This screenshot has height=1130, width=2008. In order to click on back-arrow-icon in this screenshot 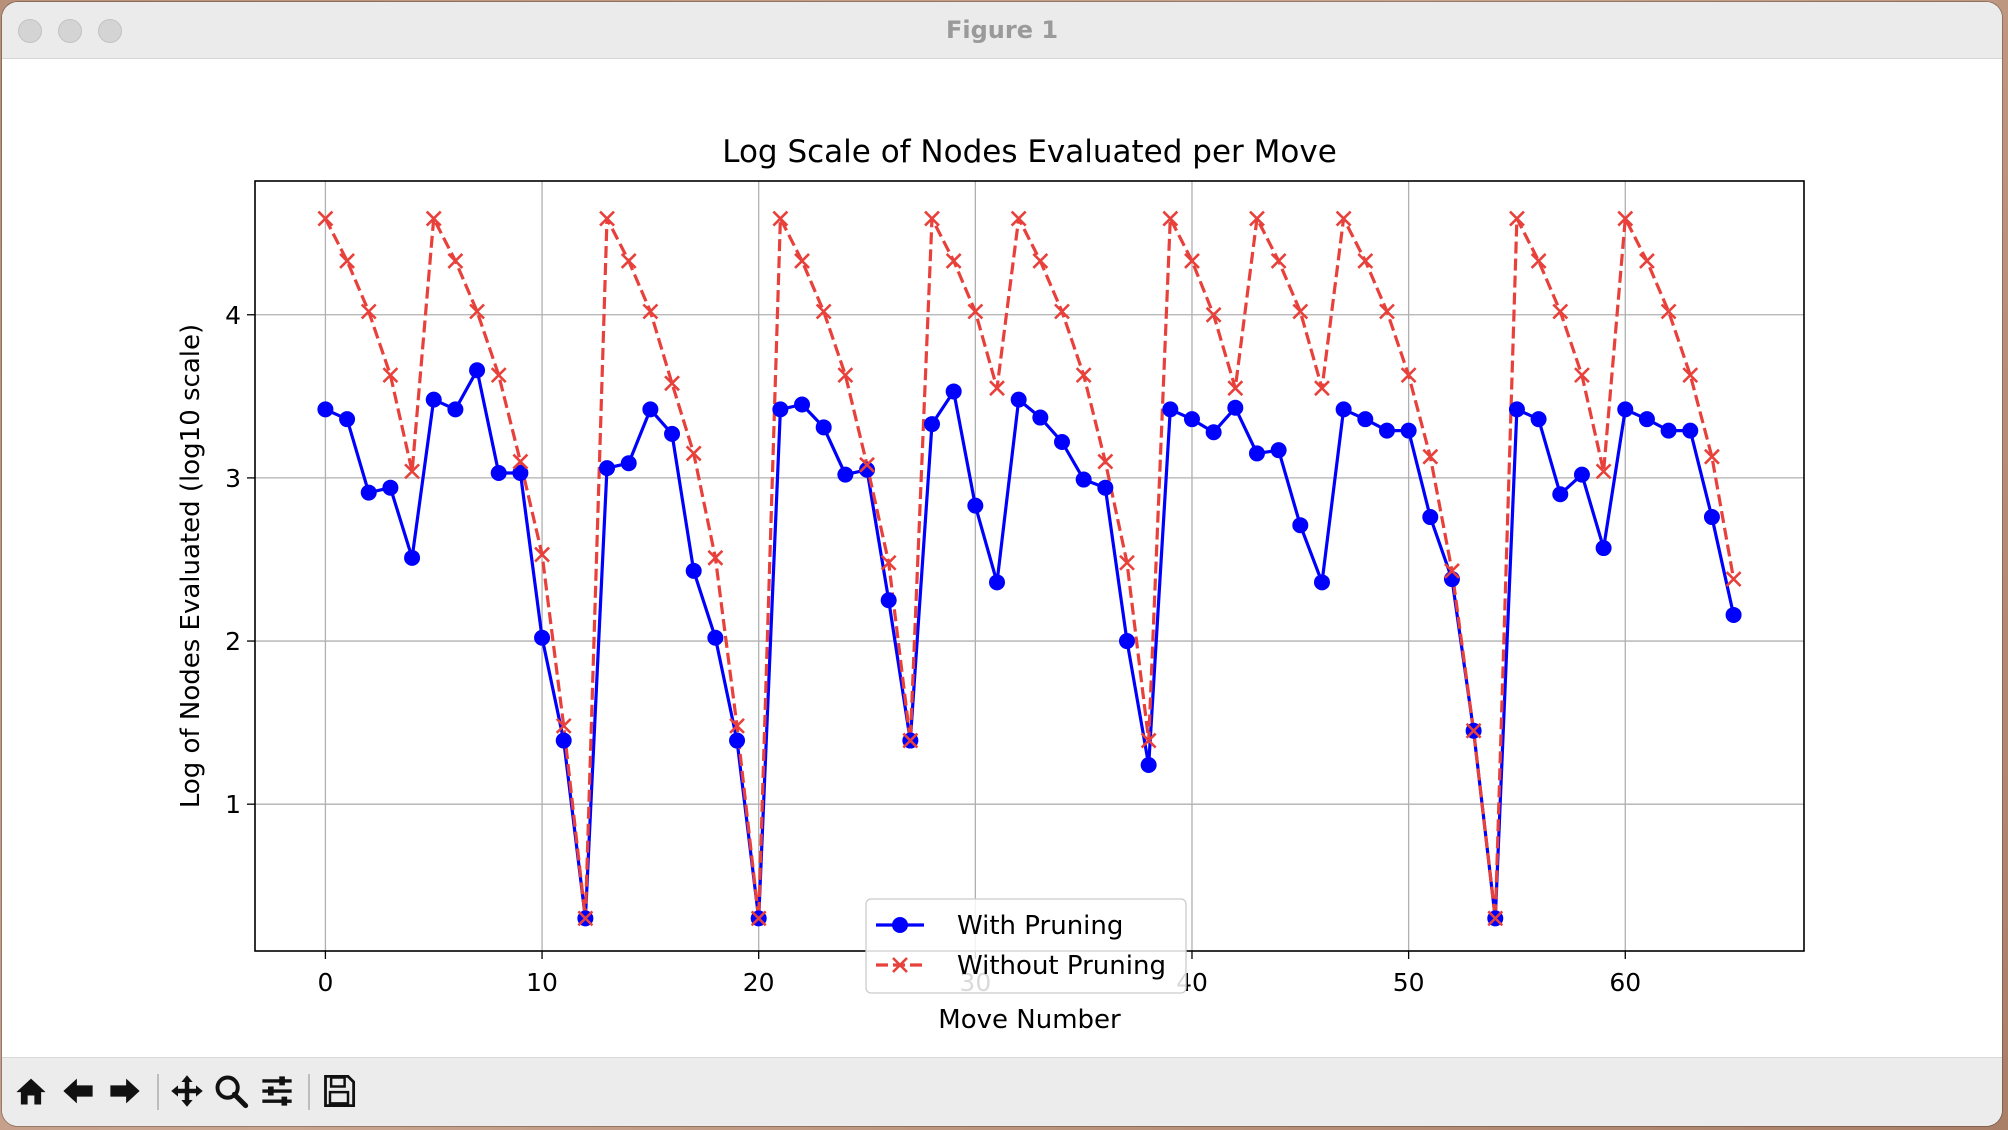, I will do `click(78, 1091)`.